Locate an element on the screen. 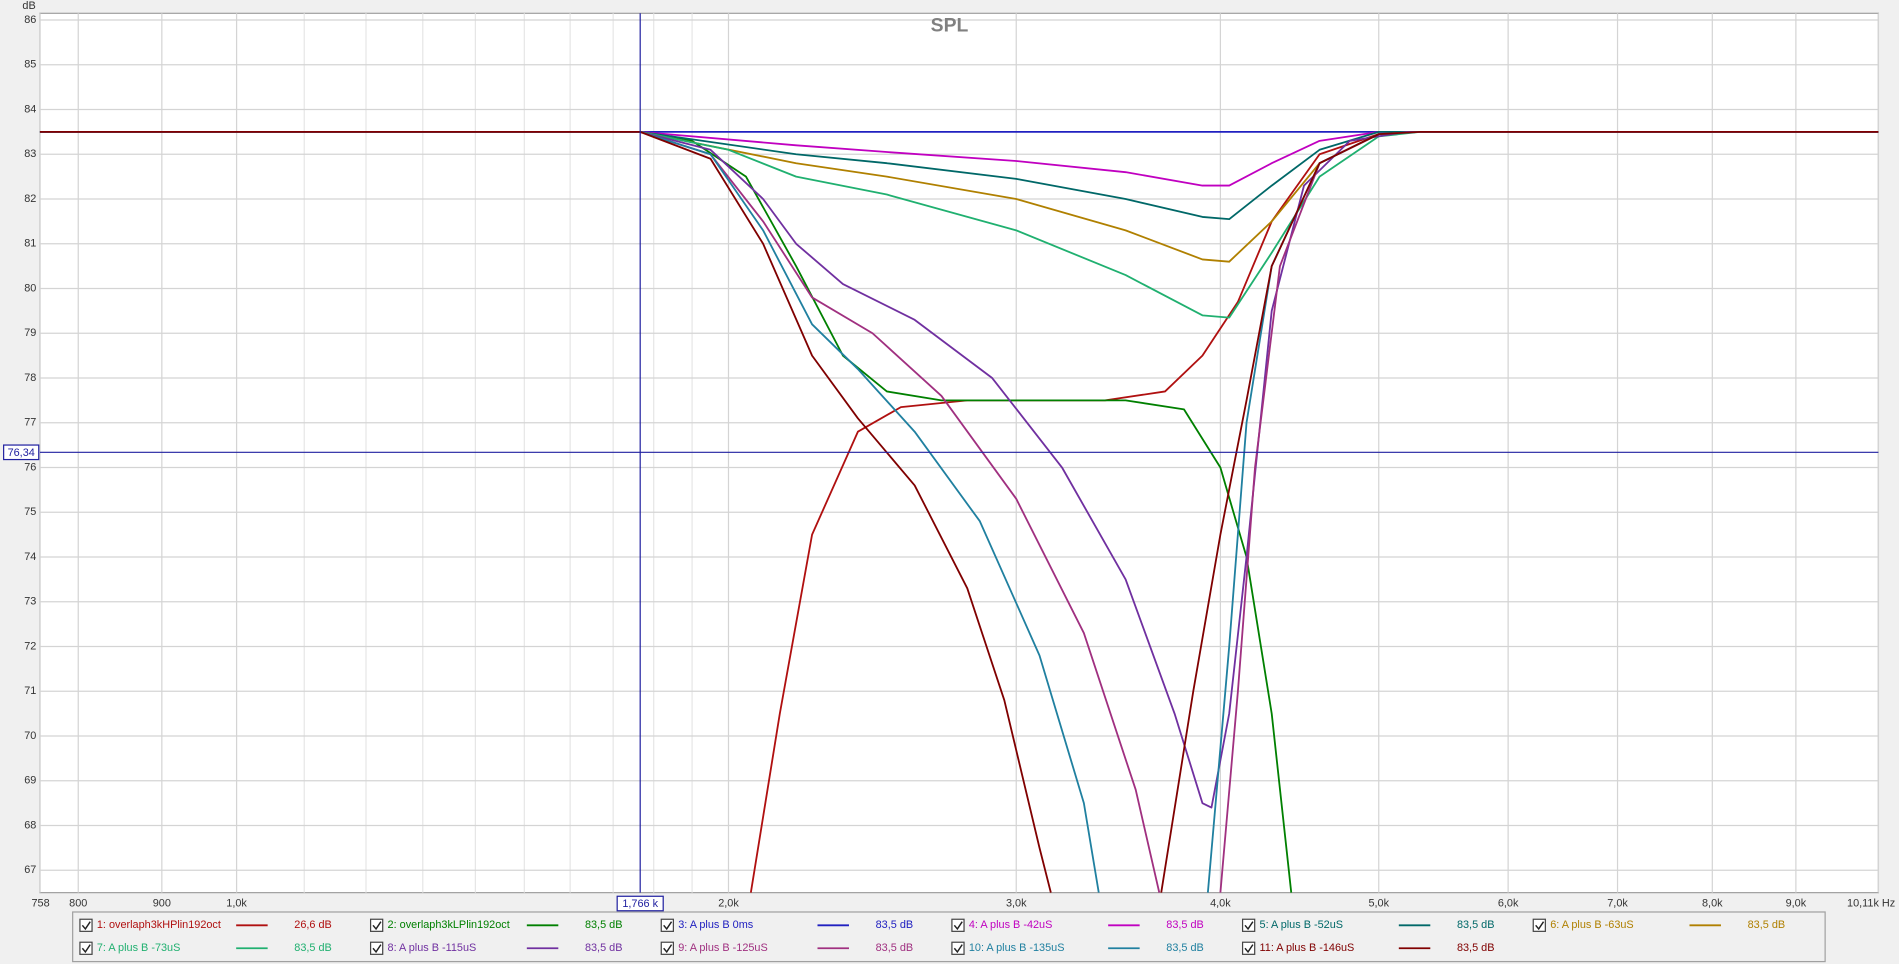 This screenshot has height=964, width=1899. cursor-y-label: 76,34 is located at coordinates (21, 453).